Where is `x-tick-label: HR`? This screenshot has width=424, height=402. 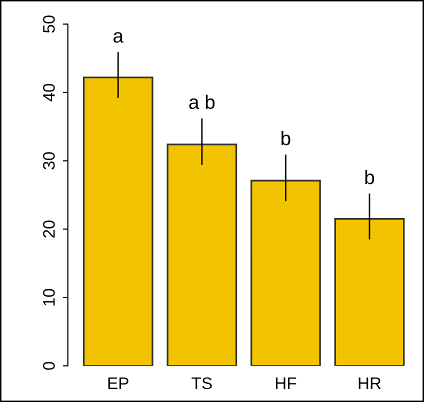
x-tick-label: HR is located at coordinates (369, 384).